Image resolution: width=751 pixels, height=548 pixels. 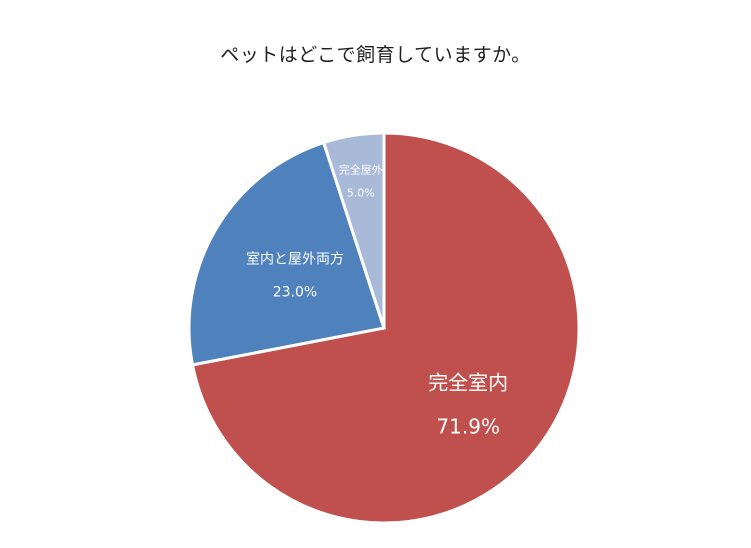 I want to click on slice-label: 完全屋外, so click(x=361, y=170).